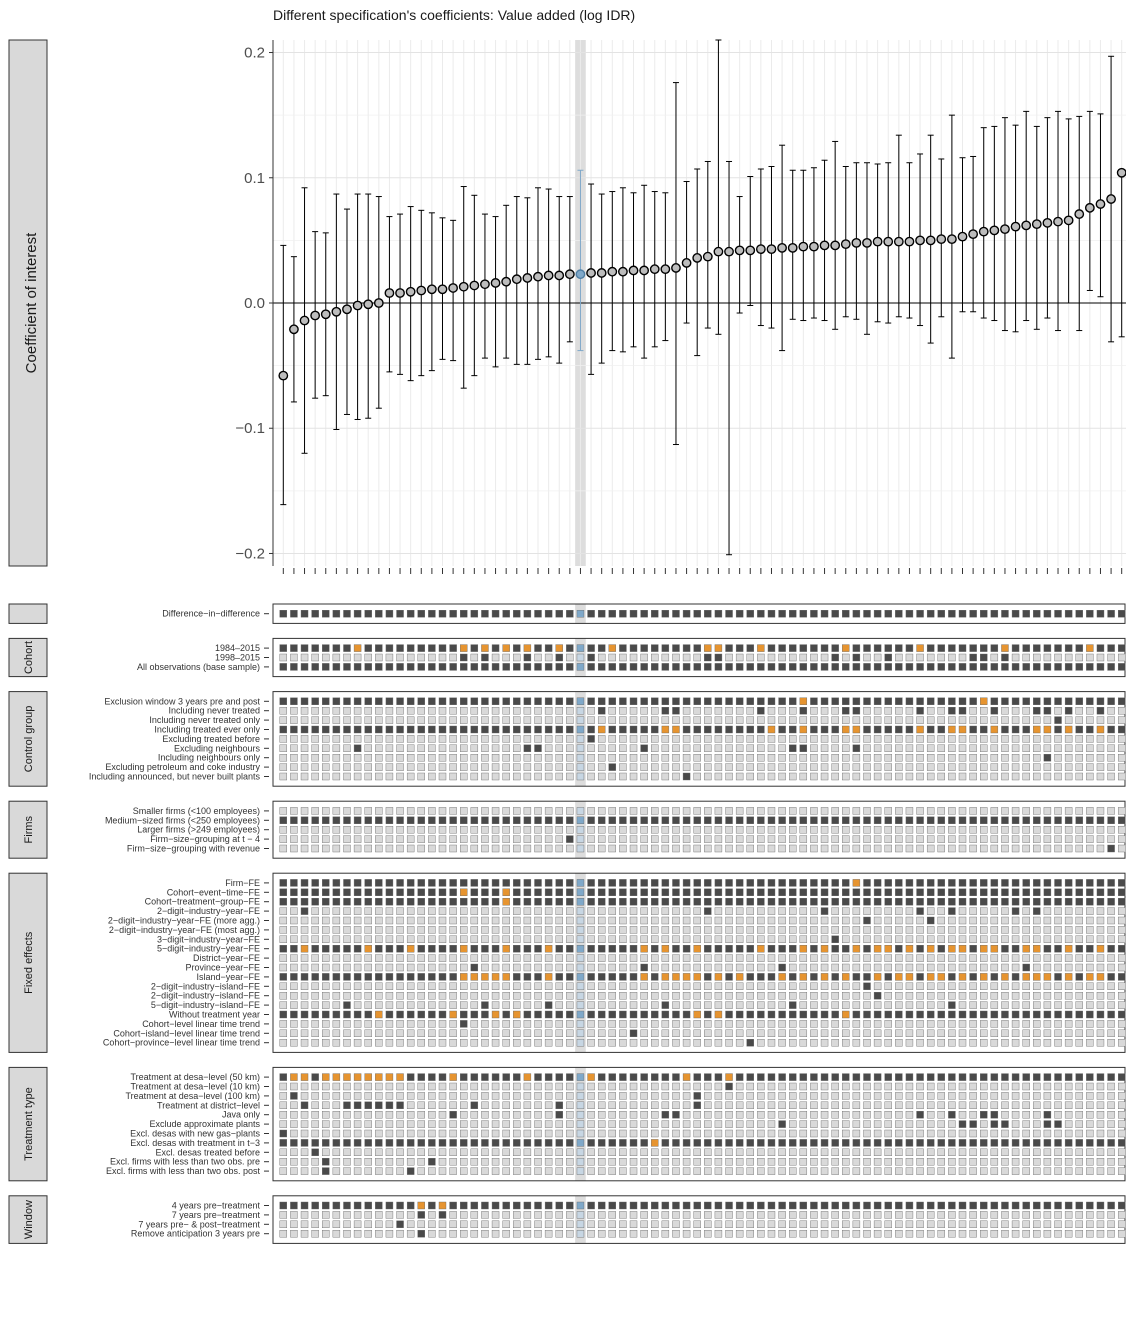  I want to click on panel-strip-label: Window, so click(29, 1219).